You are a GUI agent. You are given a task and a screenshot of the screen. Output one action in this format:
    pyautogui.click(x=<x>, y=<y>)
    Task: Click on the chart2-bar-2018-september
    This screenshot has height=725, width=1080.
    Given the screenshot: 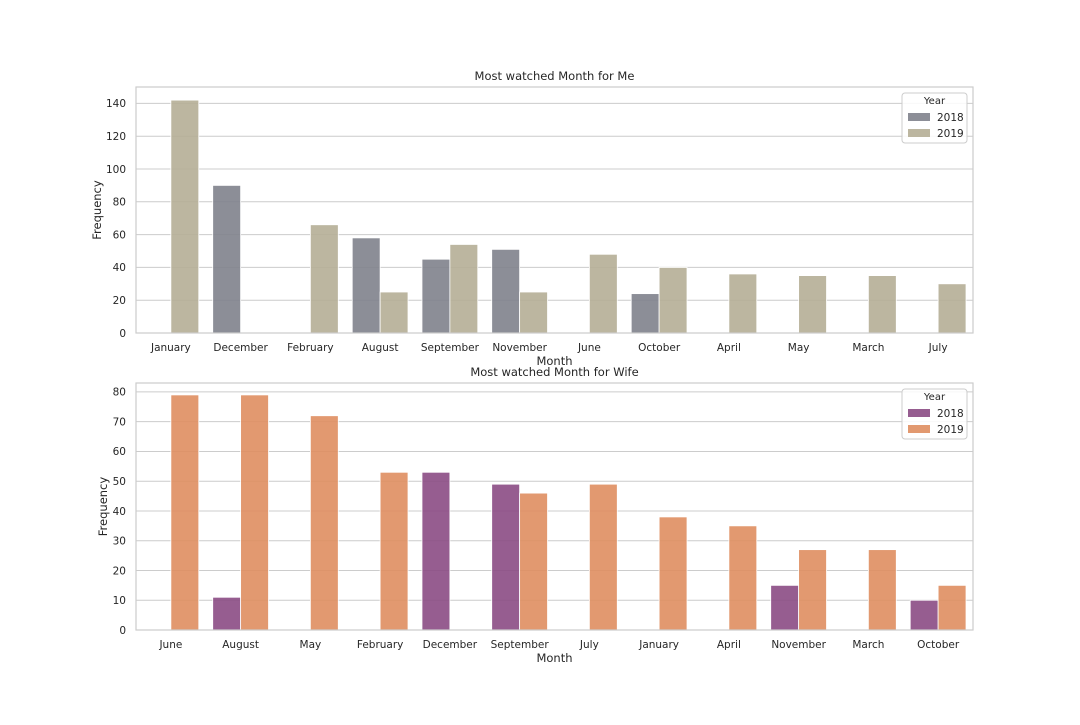 What is the action you would take?
    pyautogui.click(x=506, y=557)
    